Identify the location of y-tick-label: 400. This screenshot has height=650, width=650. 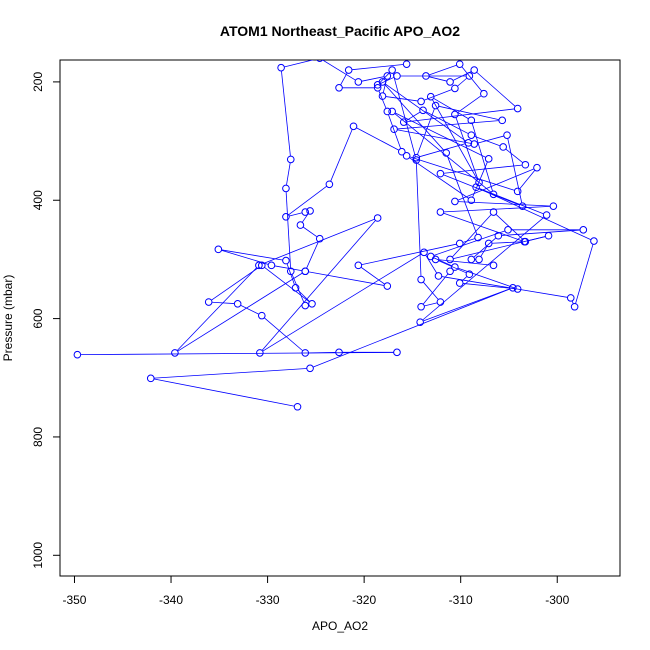
(38, 200).